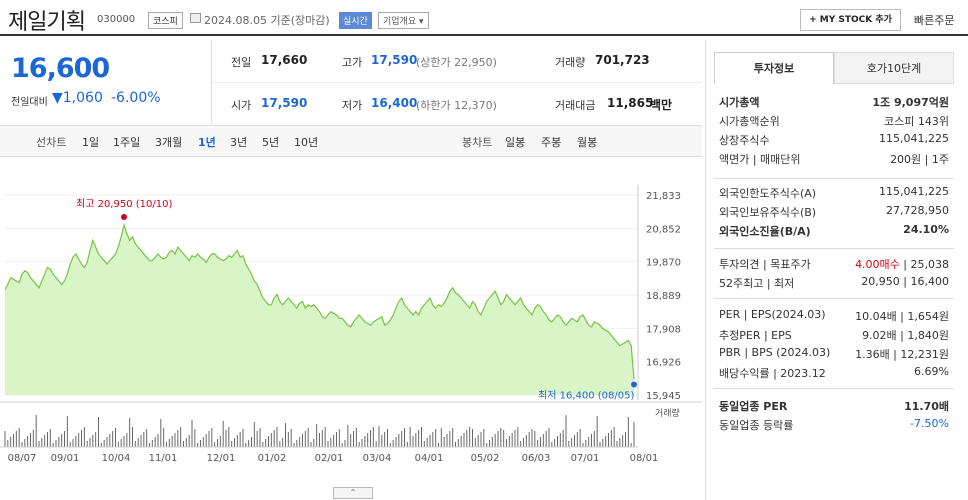 Image resolution: width=968 pixels, height=500 pixels. What do you see at coordinates (739, 102) in the screenshot?
I see `info-row-label: 시가총액` at bounding box center [739, 102].